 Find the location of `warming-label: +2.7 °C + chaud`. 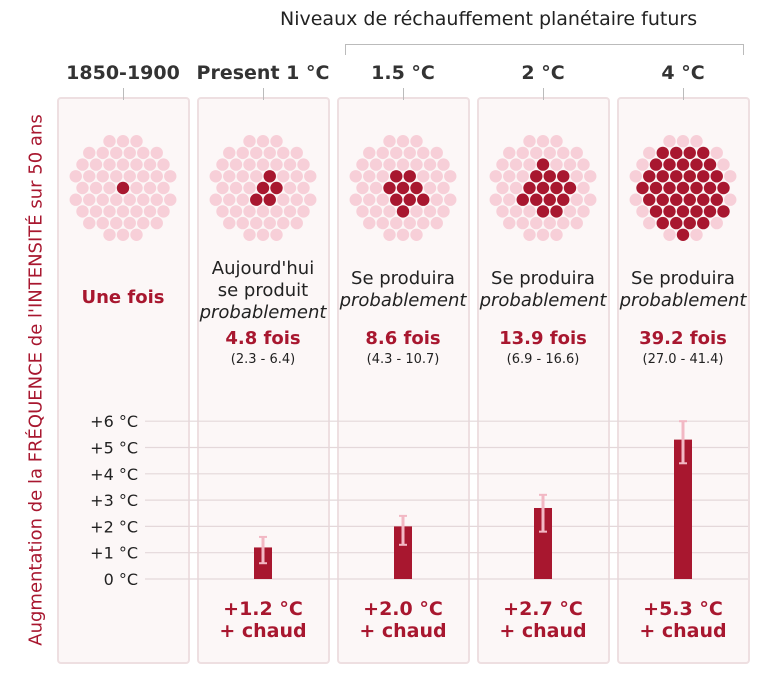

warming-label: +2.7 °C + chaud is located at coordinates (543, 620).